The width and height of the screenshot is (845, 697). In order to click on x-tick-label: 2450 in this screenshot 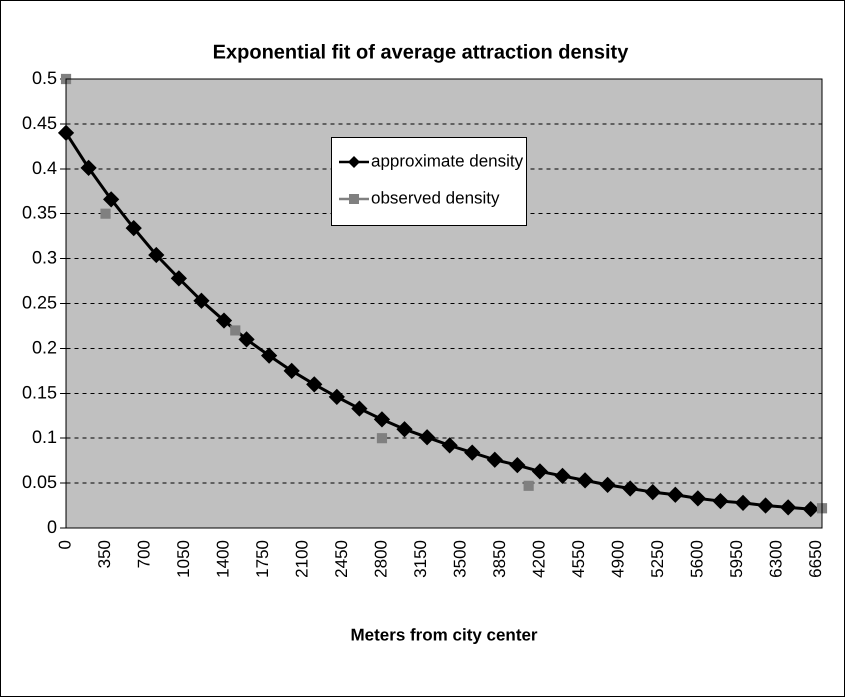, I will do `click(342, 559)`.